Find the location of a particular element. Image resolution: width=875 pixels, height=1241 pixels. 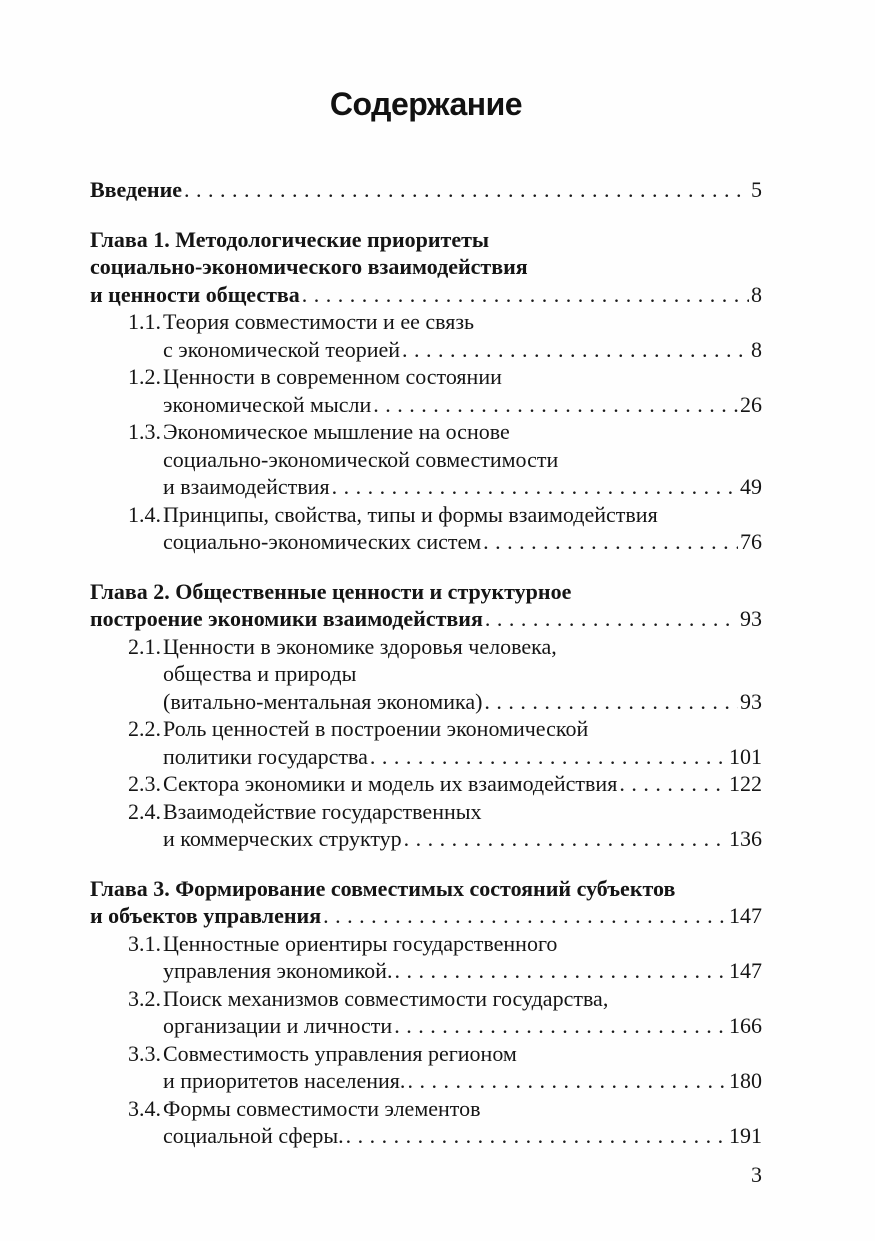

entry-line: Теория совместимости и ее связь is located at coordinates (462, 322).